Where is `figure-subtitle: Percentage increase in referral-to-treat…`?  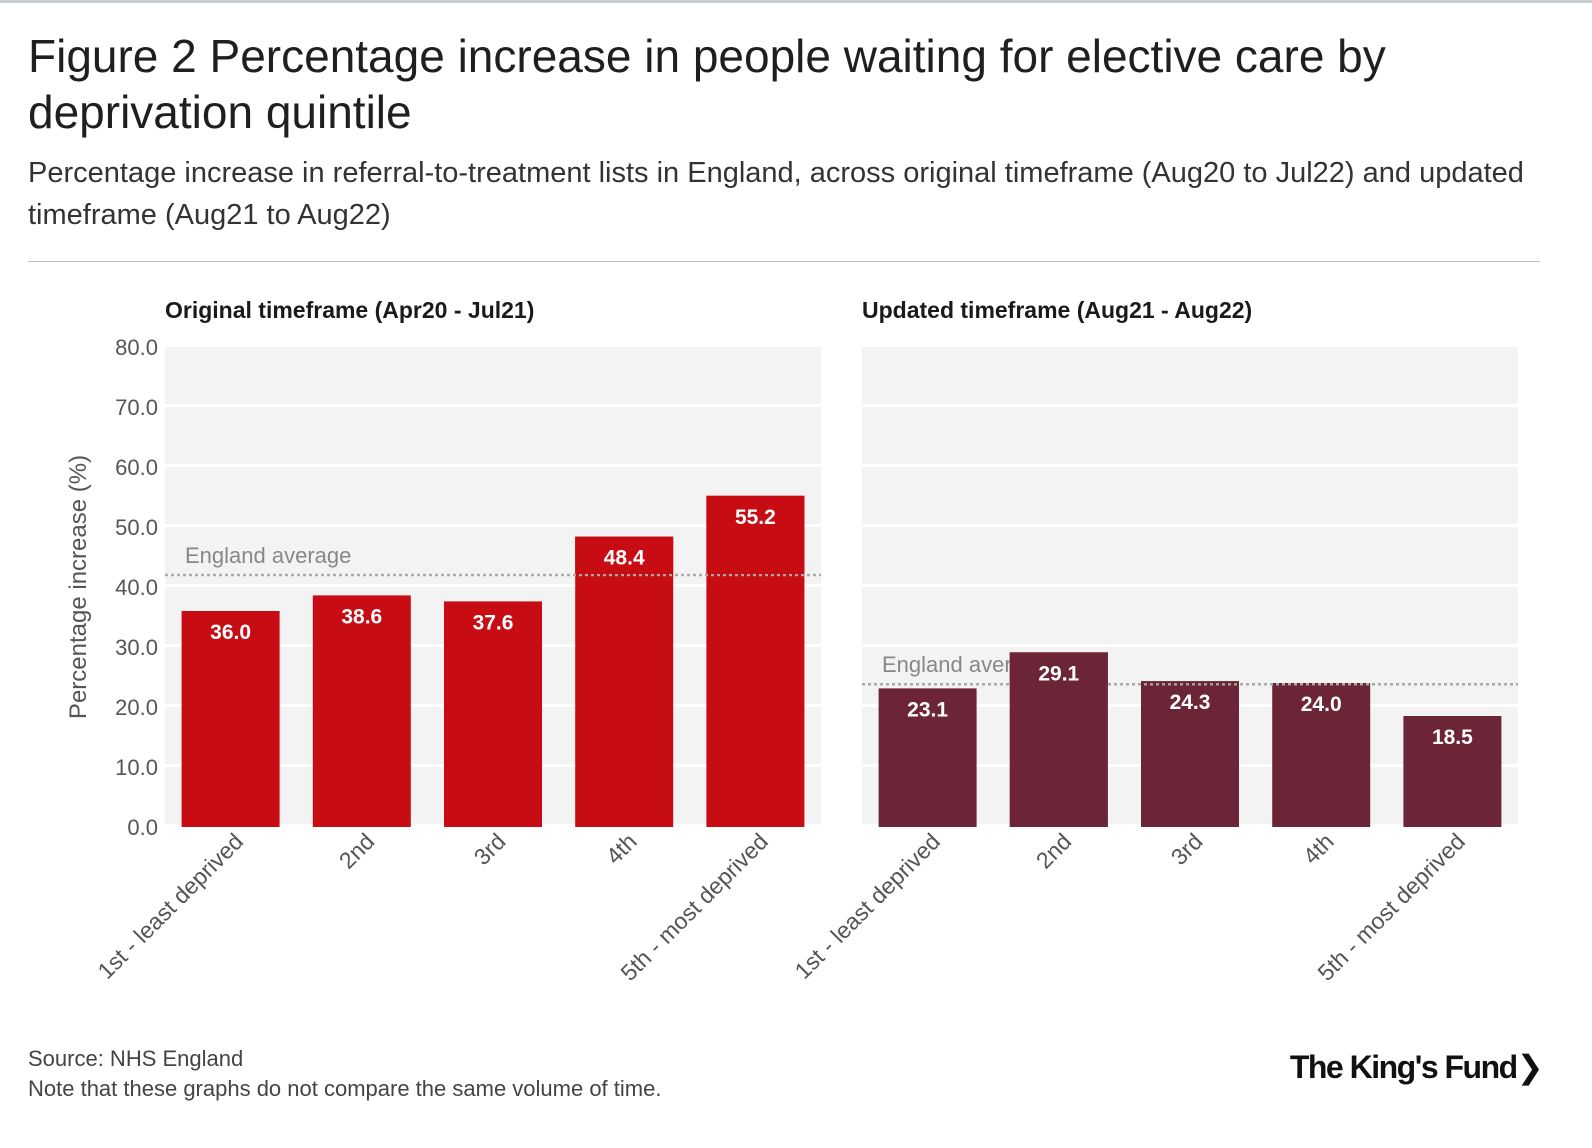 figure-subtitle: Percentage increase in referral-to-treat… is located at coordinates (776, 194).